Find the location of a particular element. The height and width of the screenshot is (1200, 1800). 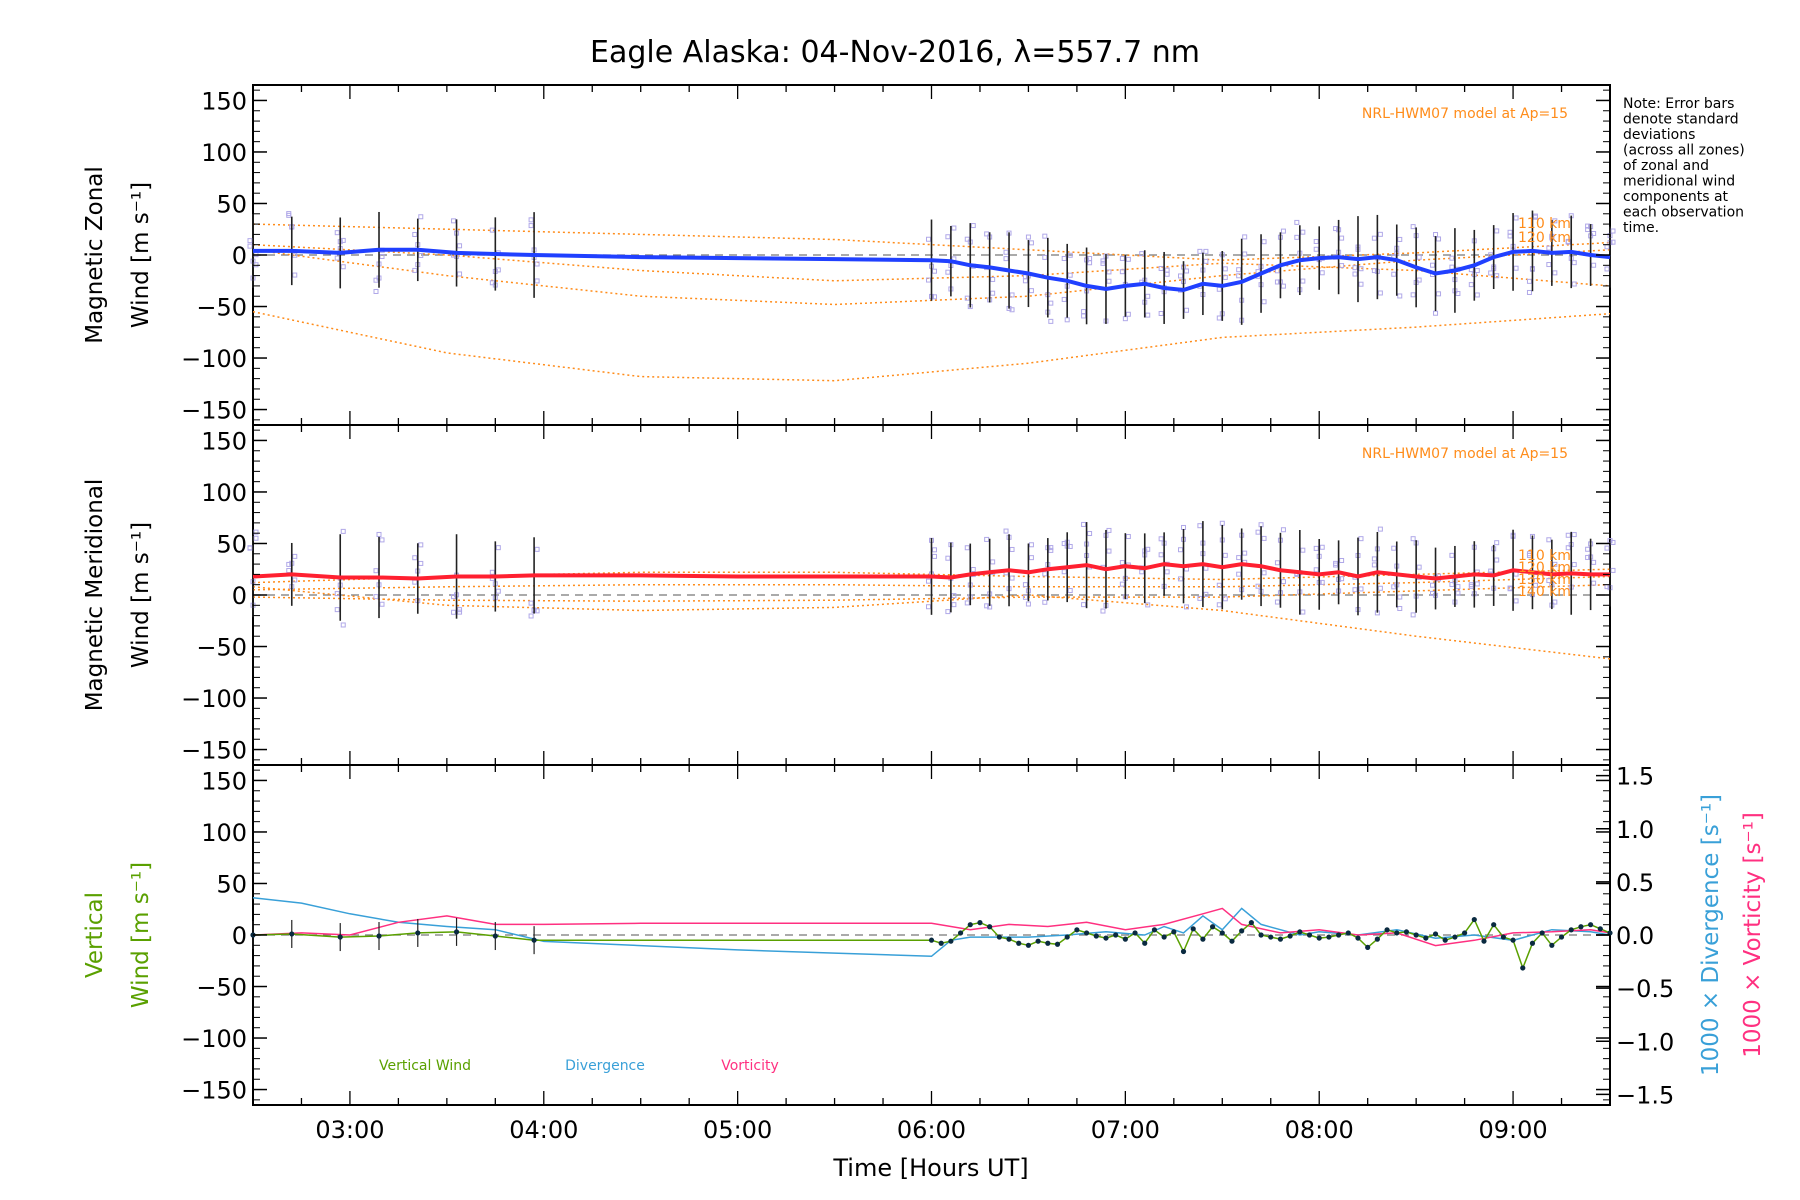

meridional-model-level-120: 120 km is located at coordinates (1544, 568).